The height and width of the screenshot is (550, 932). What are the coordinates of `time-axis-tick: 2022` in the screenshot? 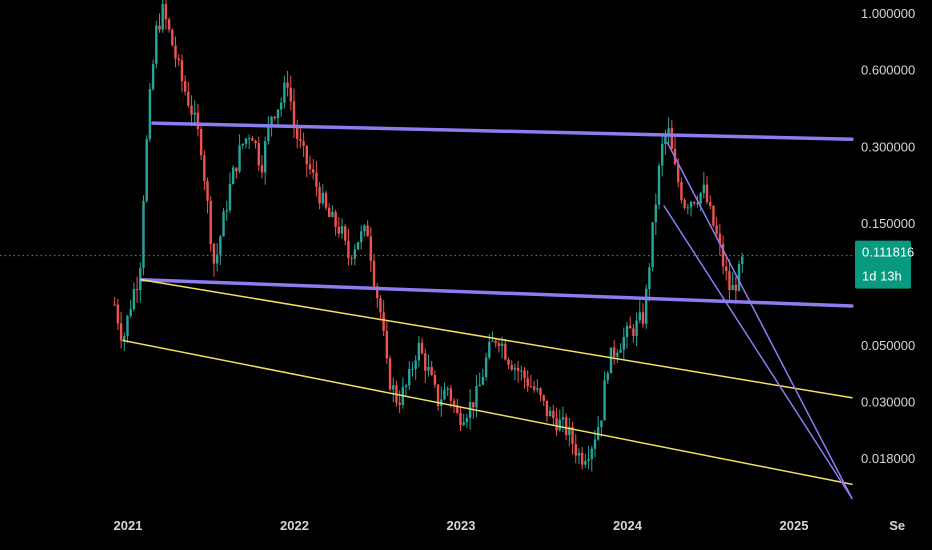 It's located at (294, 525).